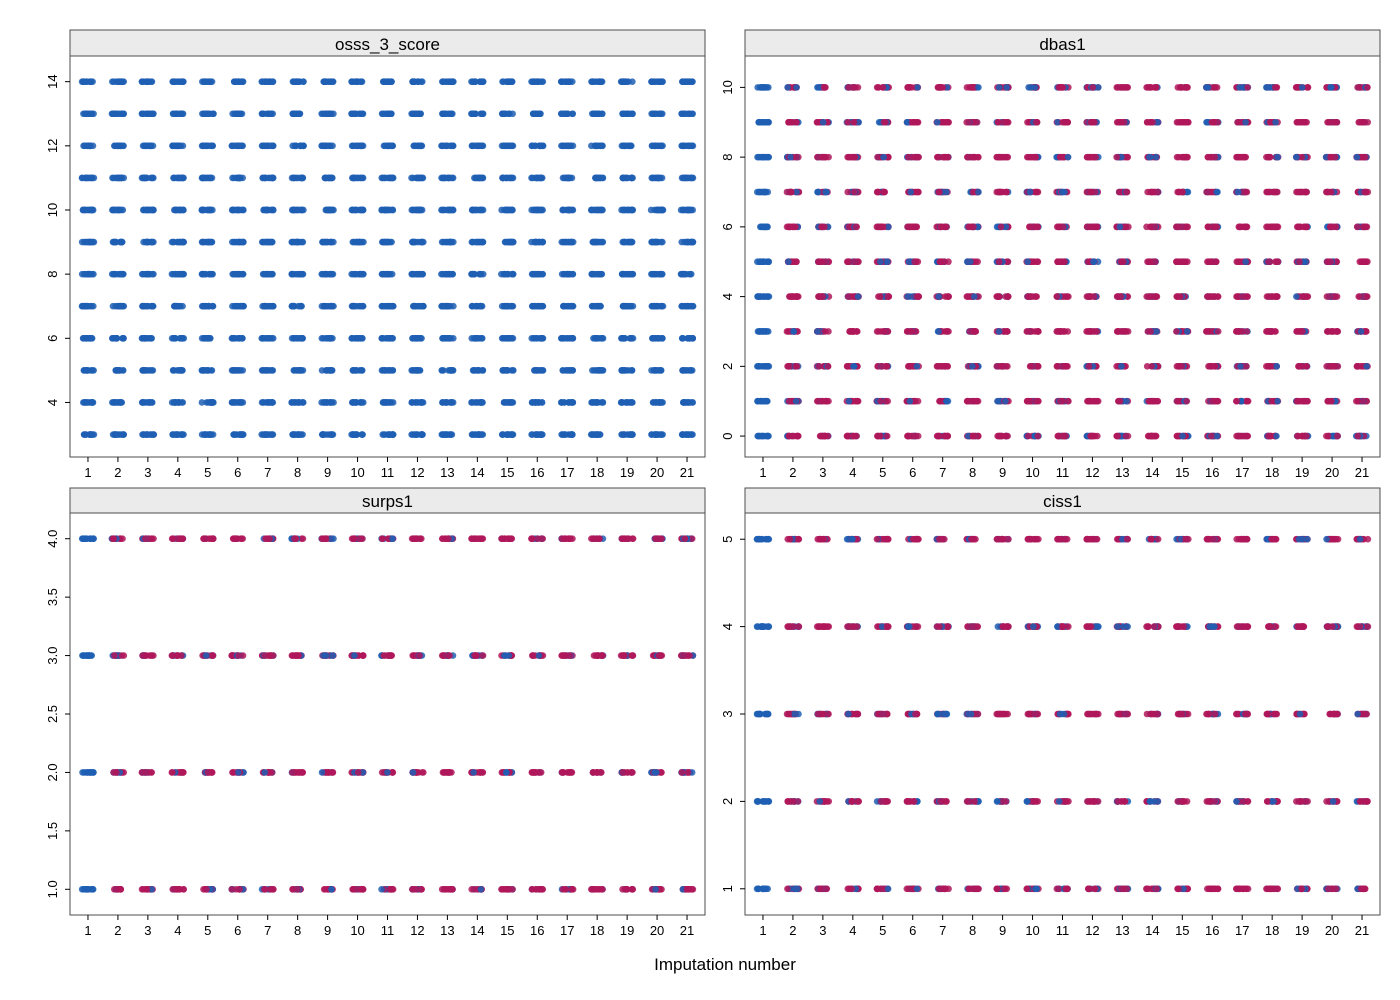  Describe the element at coordinates (657, 472) in the screenshot. I see `x-tick-label: 20` at that location.